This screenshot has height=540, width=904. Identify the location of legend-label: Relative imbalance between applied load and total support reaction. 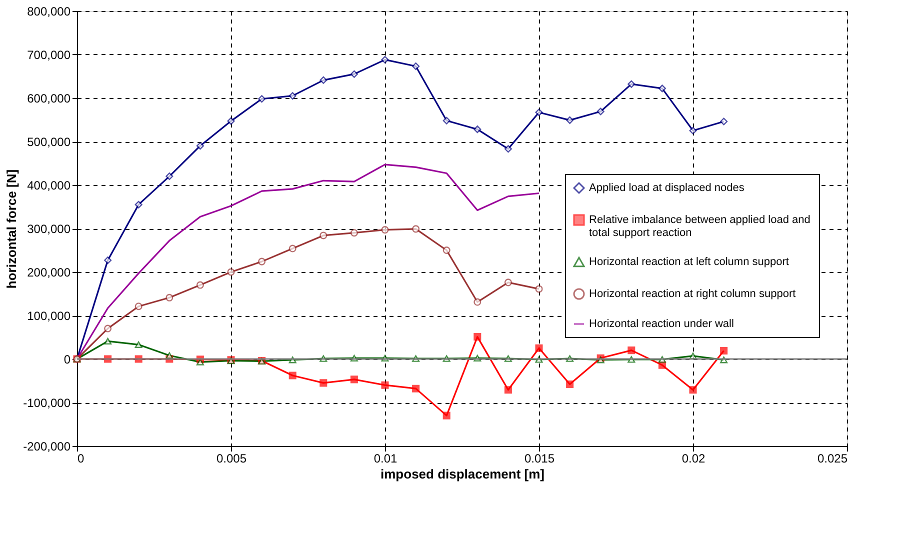
(699, 226).